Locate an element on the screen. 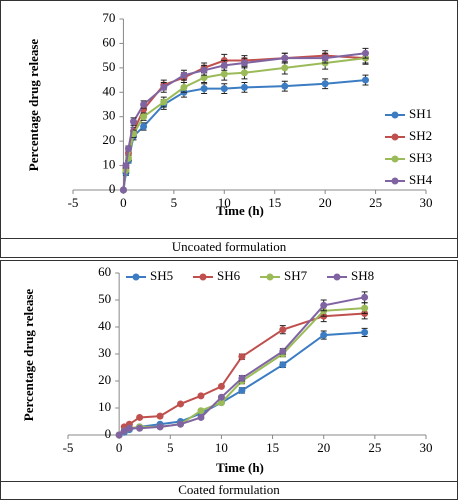 This screenshot has width=458, height=500. legend-label: SH8 is located at coordinates (362, 275).